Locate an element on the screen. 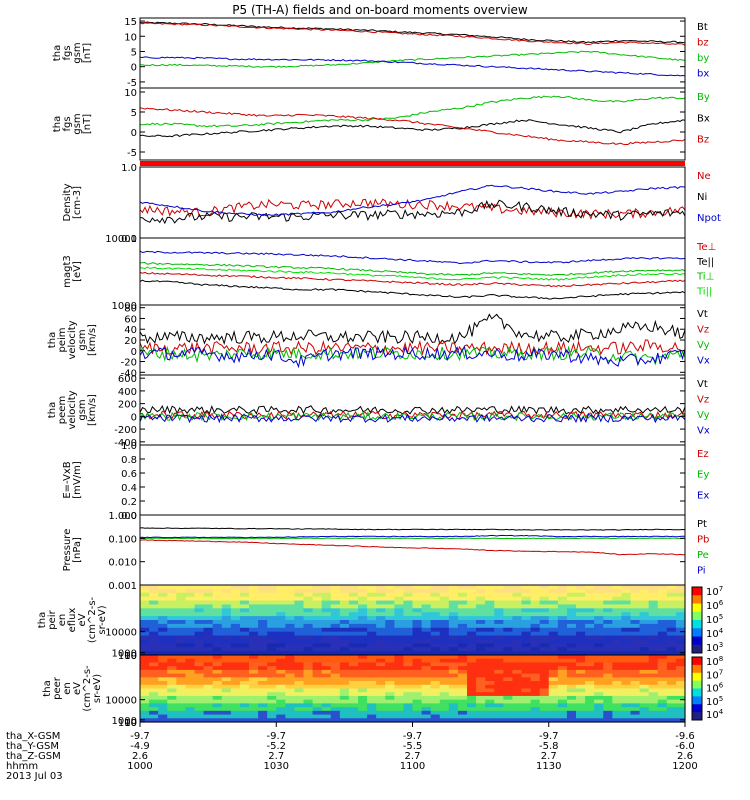 The image size is (750, 800). y-axis-label-line: peer is located at coordinates (57, 688).